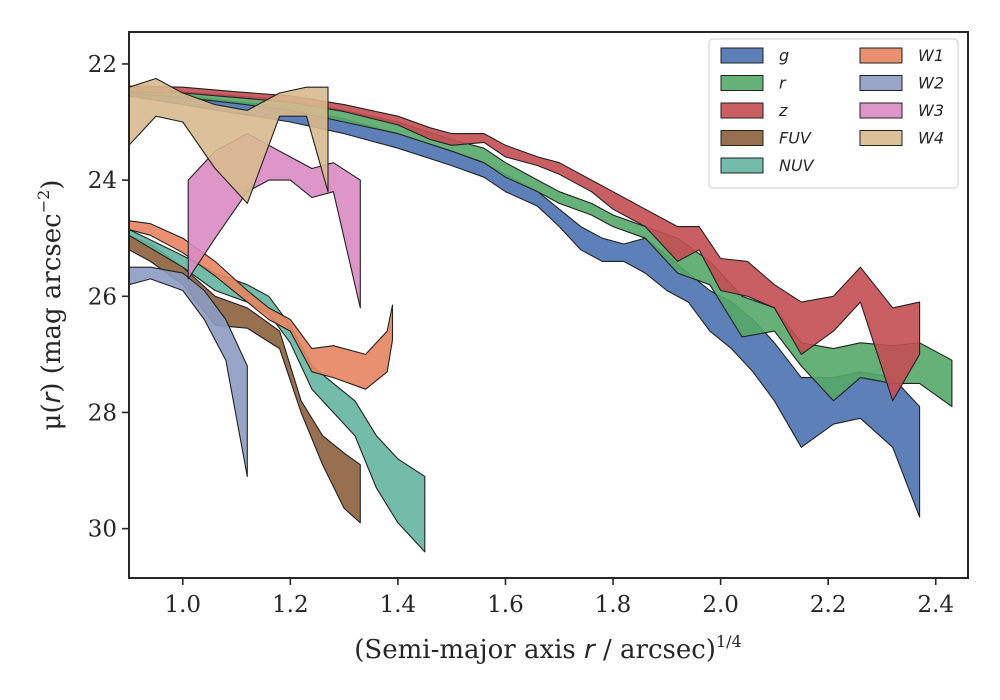 This screenshot has width=1000, height=700. Describe the element at coordinates (881, 83) in the screenshot. I see `legend-swatch-w2` at that location.